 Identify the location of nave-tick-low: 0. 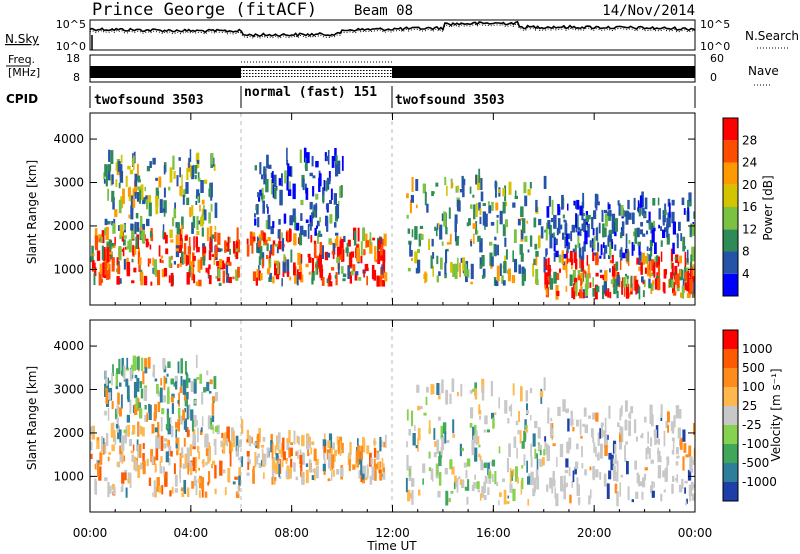
(713, 77).